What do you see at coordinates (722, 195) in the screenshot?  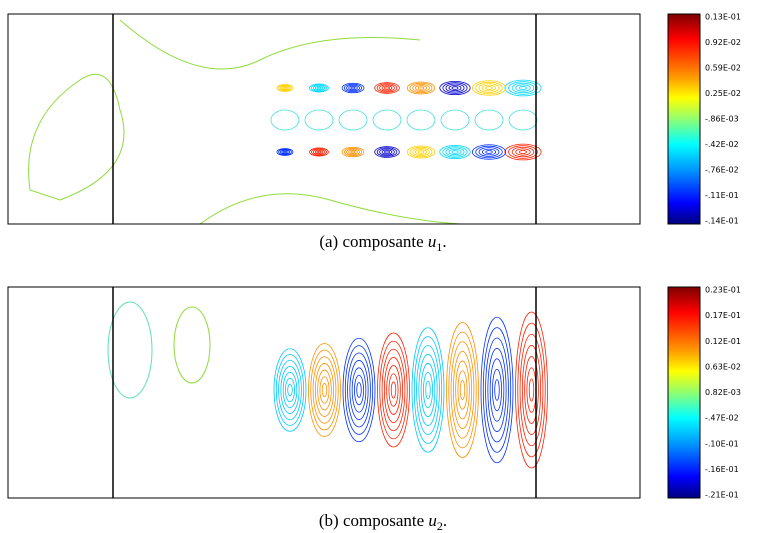 I see `colorbar-label: -.11E-01` at bounding box center [722, 195].